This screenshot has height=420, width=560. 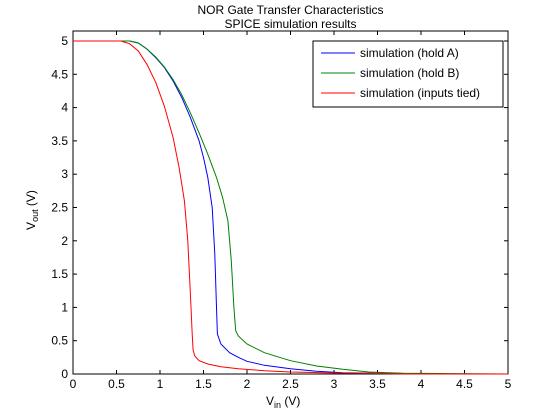 I want to click on y-axis-label: Vout (V), so click(x=32, y=210).